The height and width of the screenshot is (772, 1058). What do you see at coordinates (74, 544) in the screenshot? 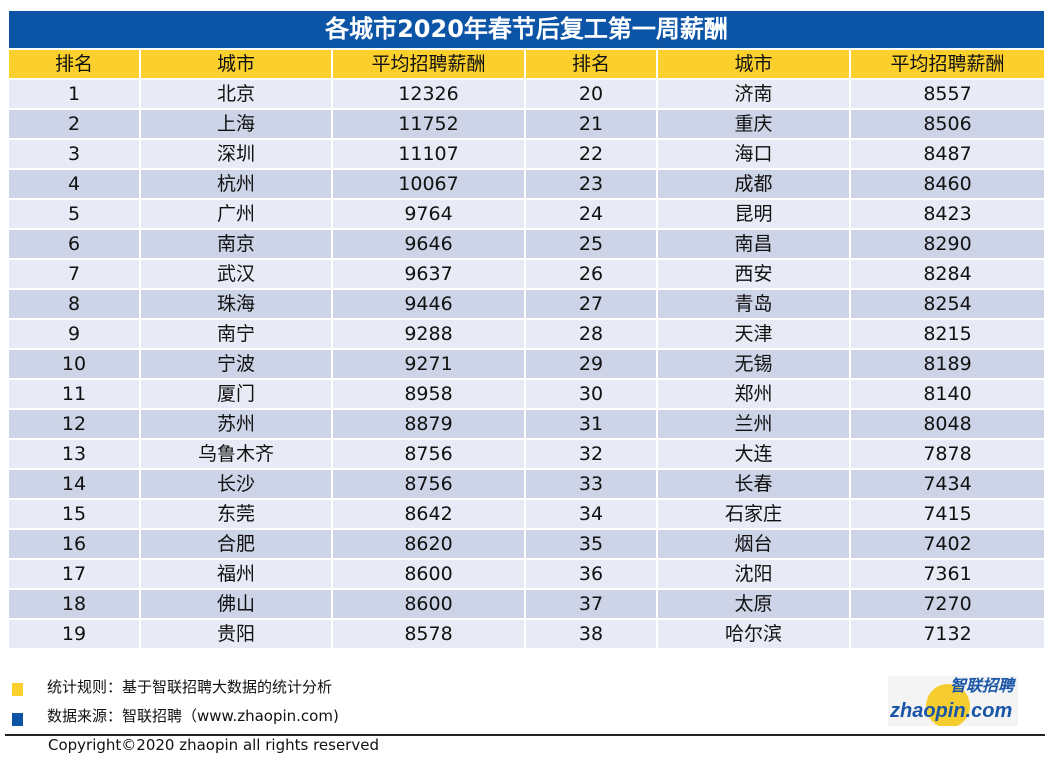
I see `cell-rank: 16` at bounding box center [74, 544].